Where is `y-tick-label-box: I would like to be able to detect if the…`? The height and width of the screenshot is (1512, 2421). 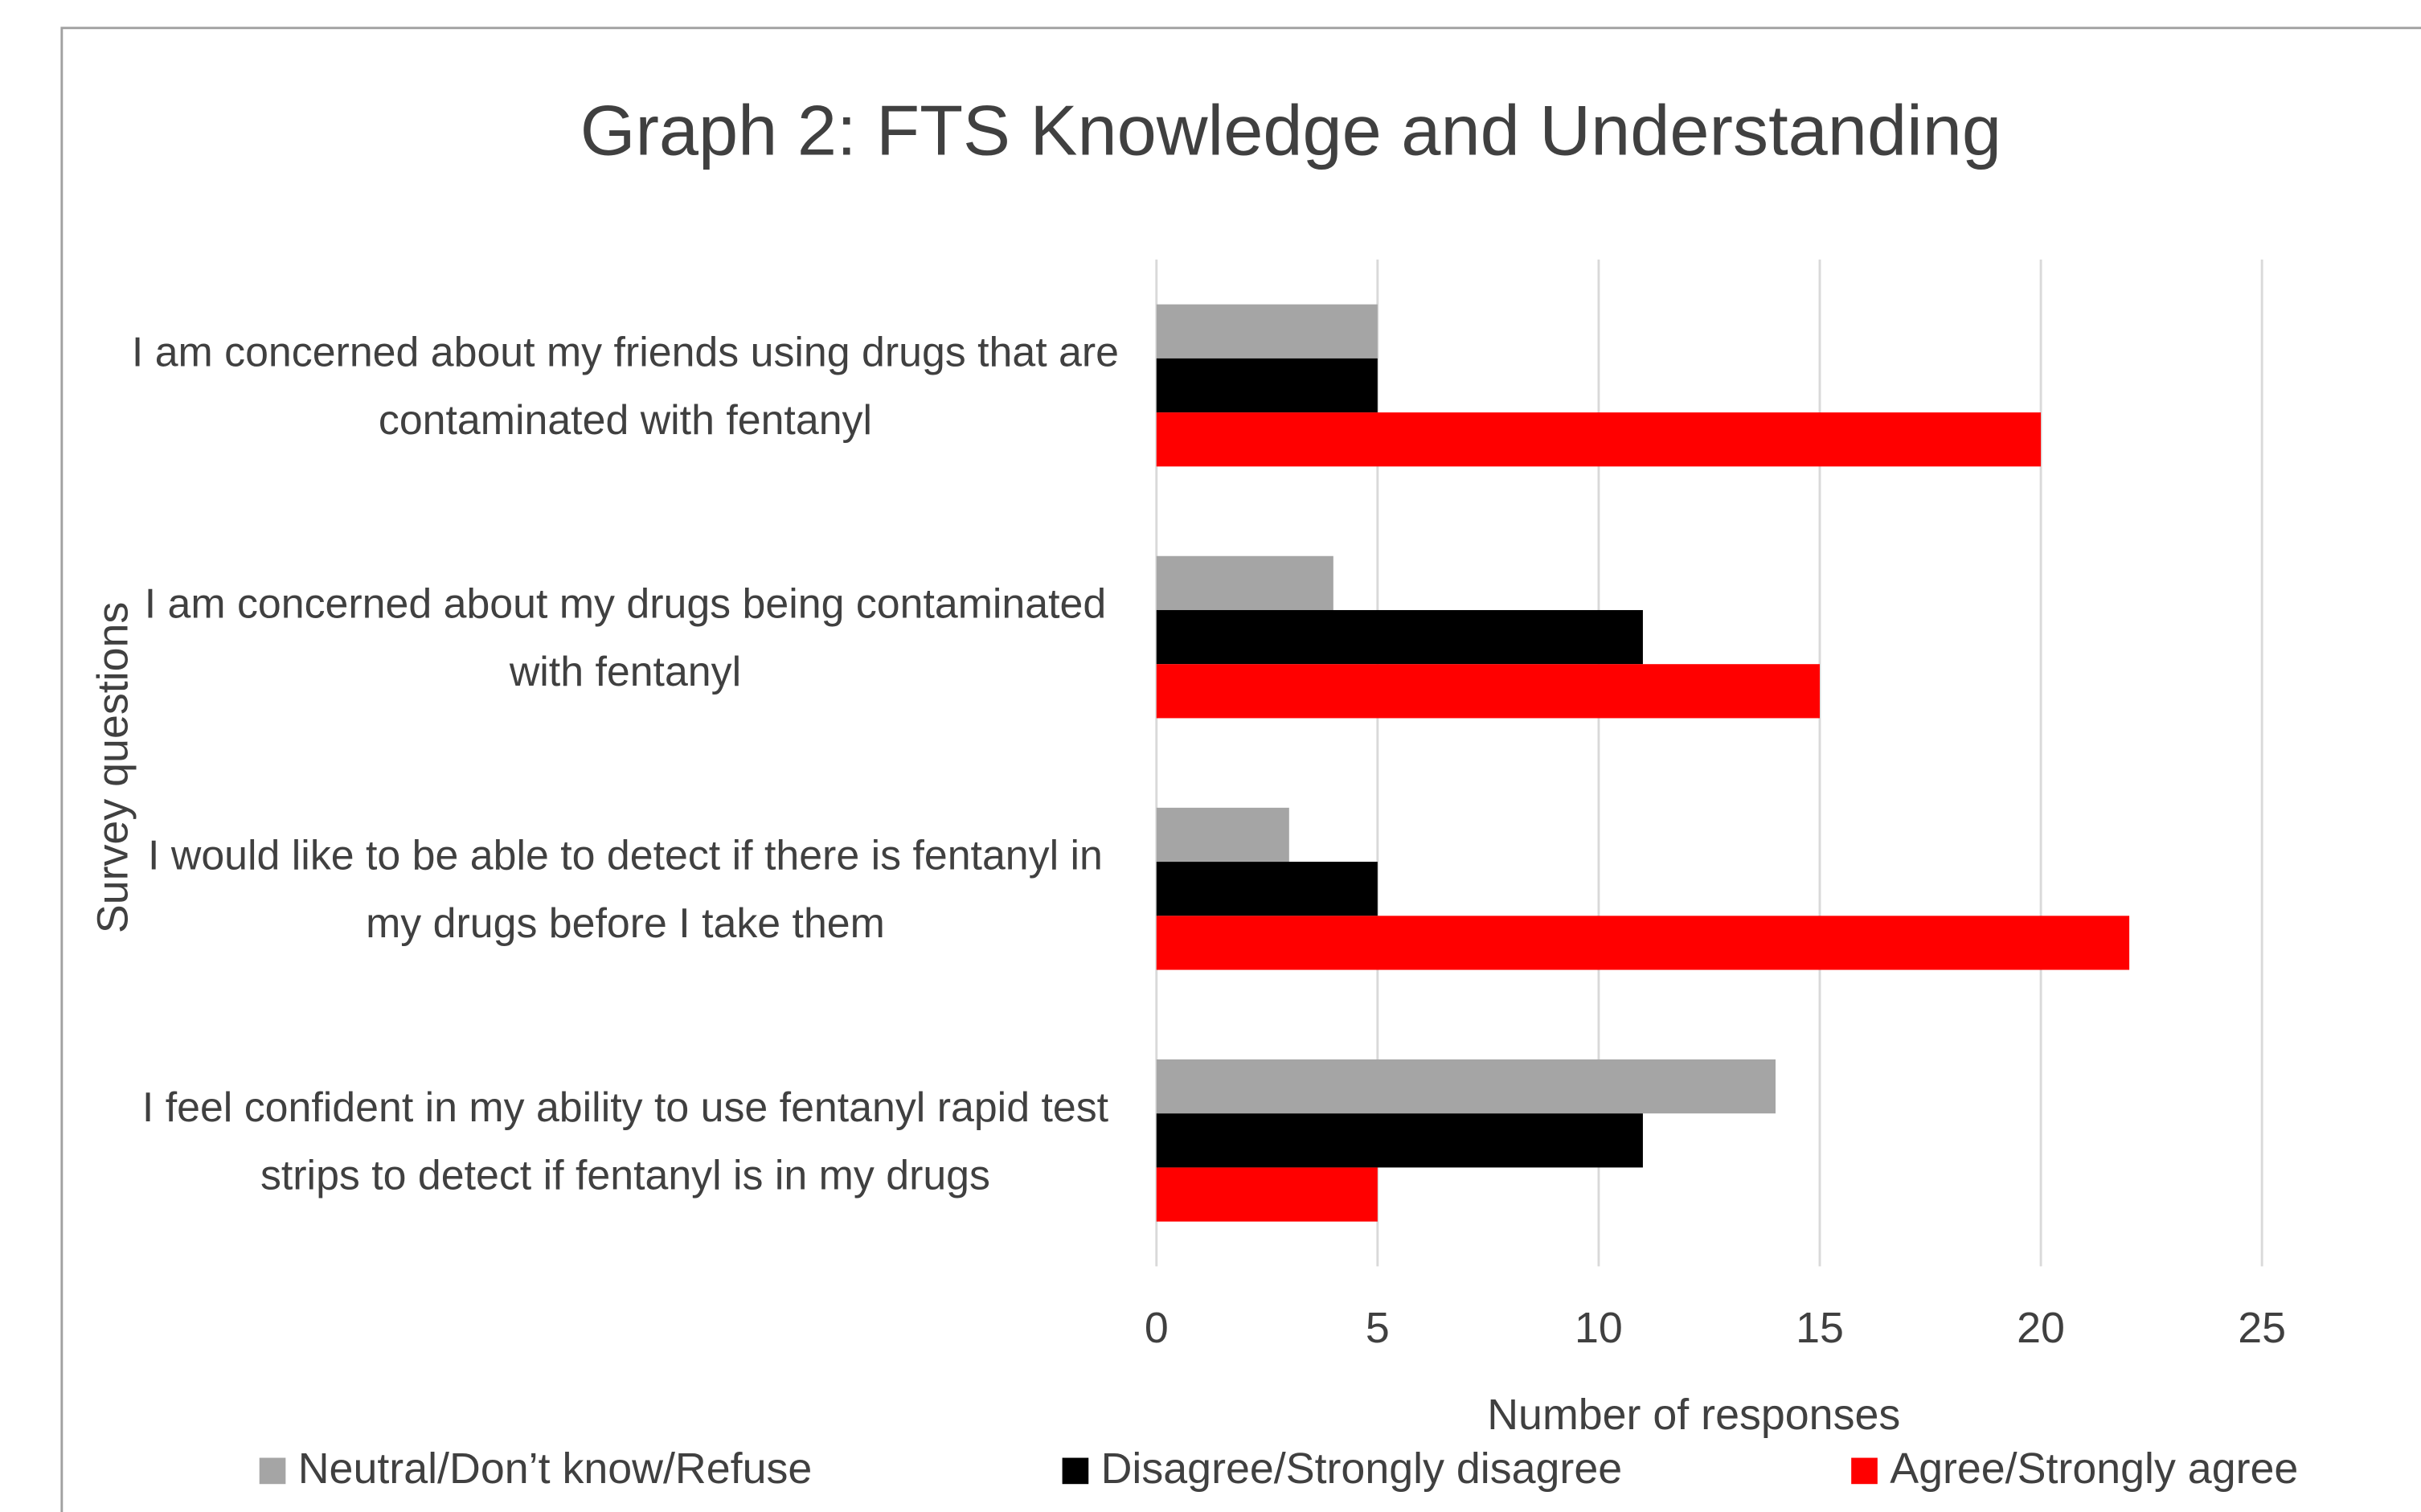 y-tick-label-box: I would like to be able to detect if the… is located at coordinates (625, 889).